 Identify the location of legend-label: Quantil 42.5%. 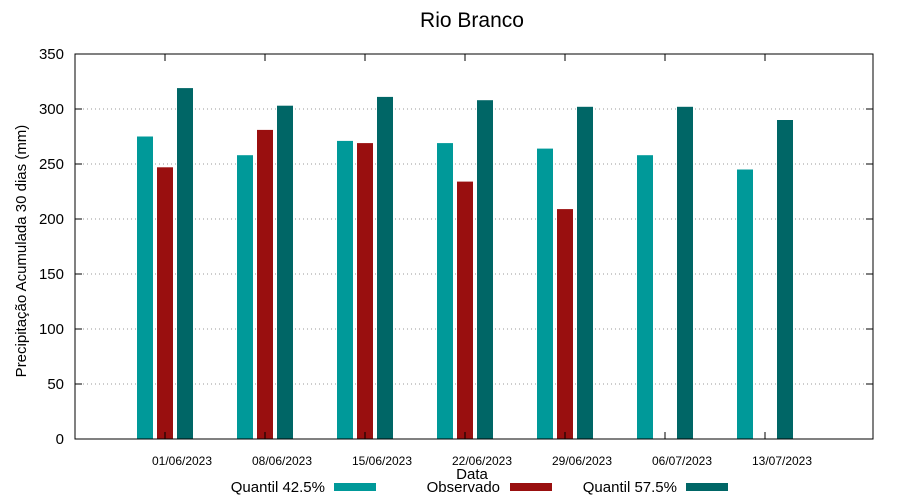
(278, 487).